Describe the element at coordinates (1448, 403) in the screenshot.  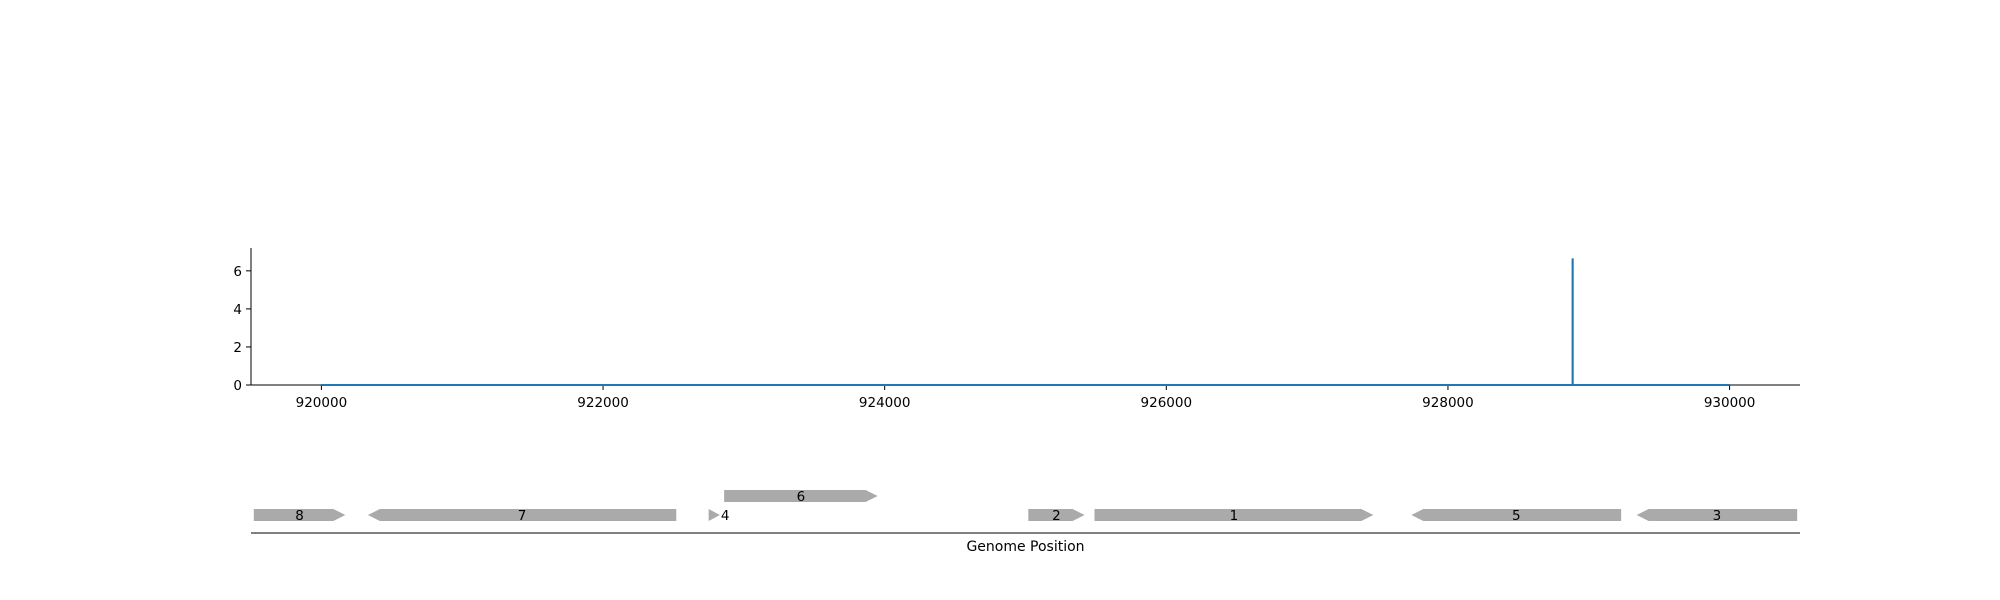
I see `x-tick-label: 928000` at that location.